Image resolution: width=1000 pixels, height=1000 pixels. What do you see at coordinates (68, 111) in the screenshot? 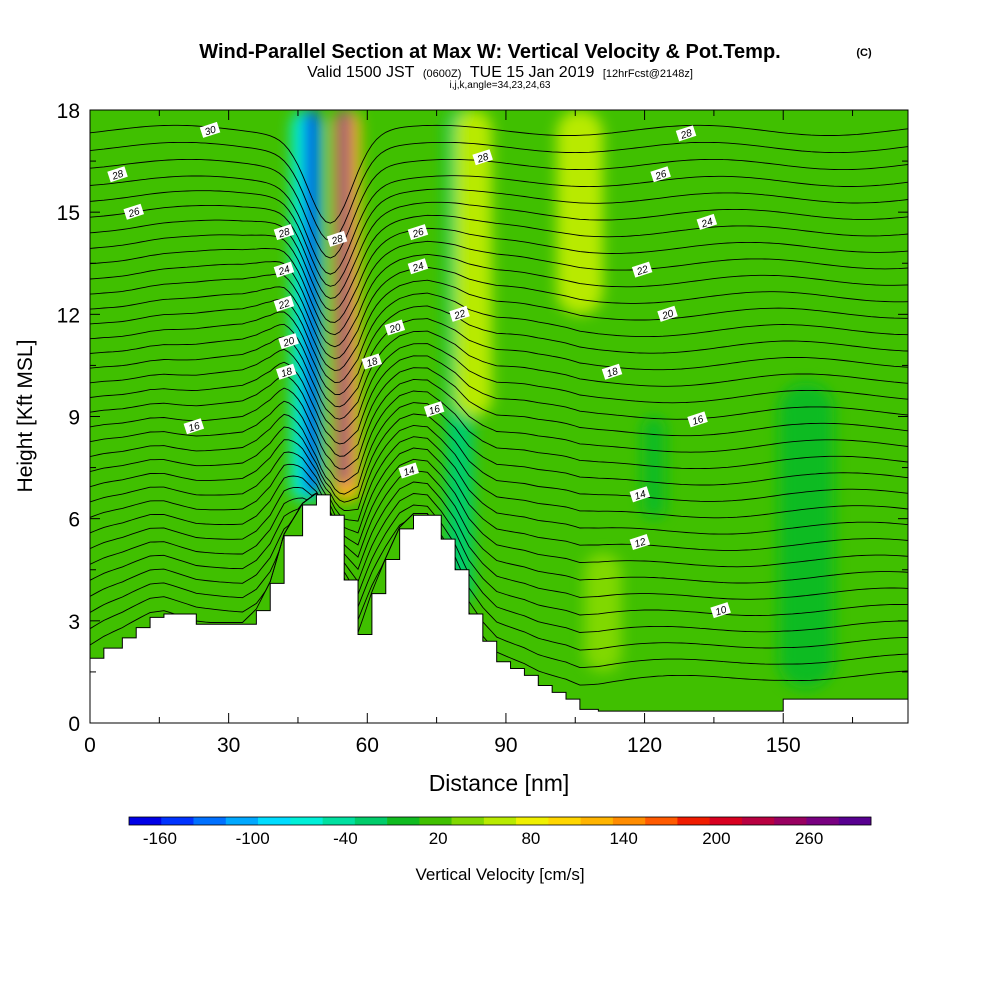
I see `y-tick-label: 18` at bounding box center [68, 111].